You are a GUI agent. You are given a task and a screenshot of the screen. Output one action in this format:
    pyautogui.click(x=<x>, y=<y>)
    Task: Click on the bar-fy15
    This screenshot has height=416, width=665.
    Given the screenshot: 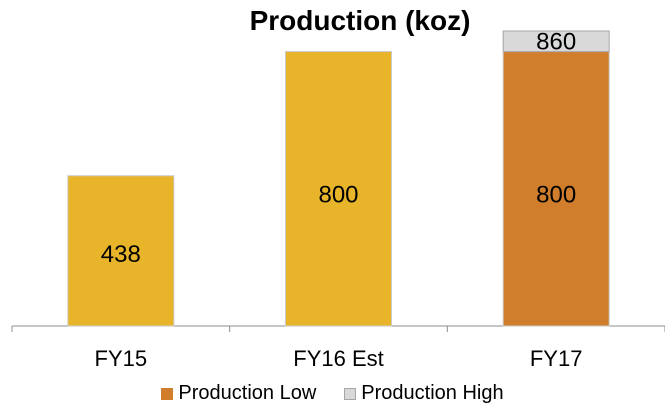 What is the action you would take?
    pyautogui.click(x=121, y=251)
    